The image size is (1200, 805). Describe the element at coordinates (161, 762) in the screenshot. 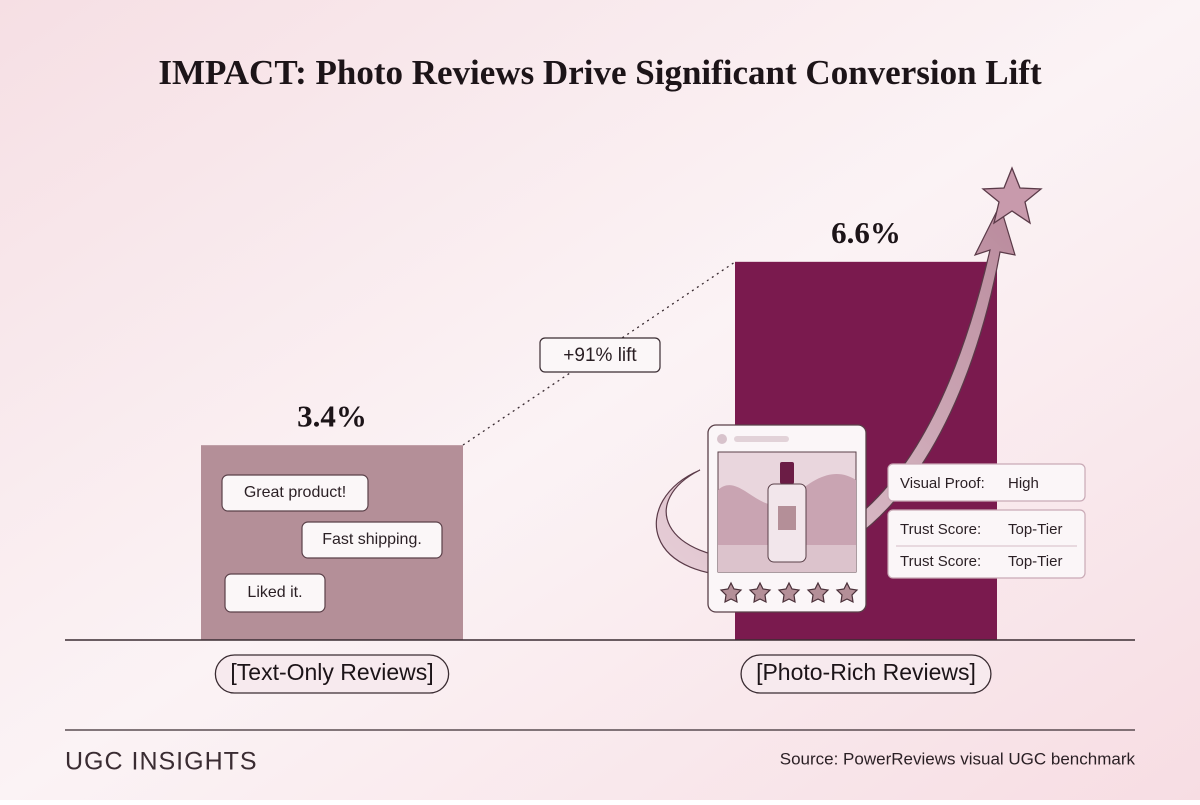

I see `brand: UGC INSIGHTS` at that location.